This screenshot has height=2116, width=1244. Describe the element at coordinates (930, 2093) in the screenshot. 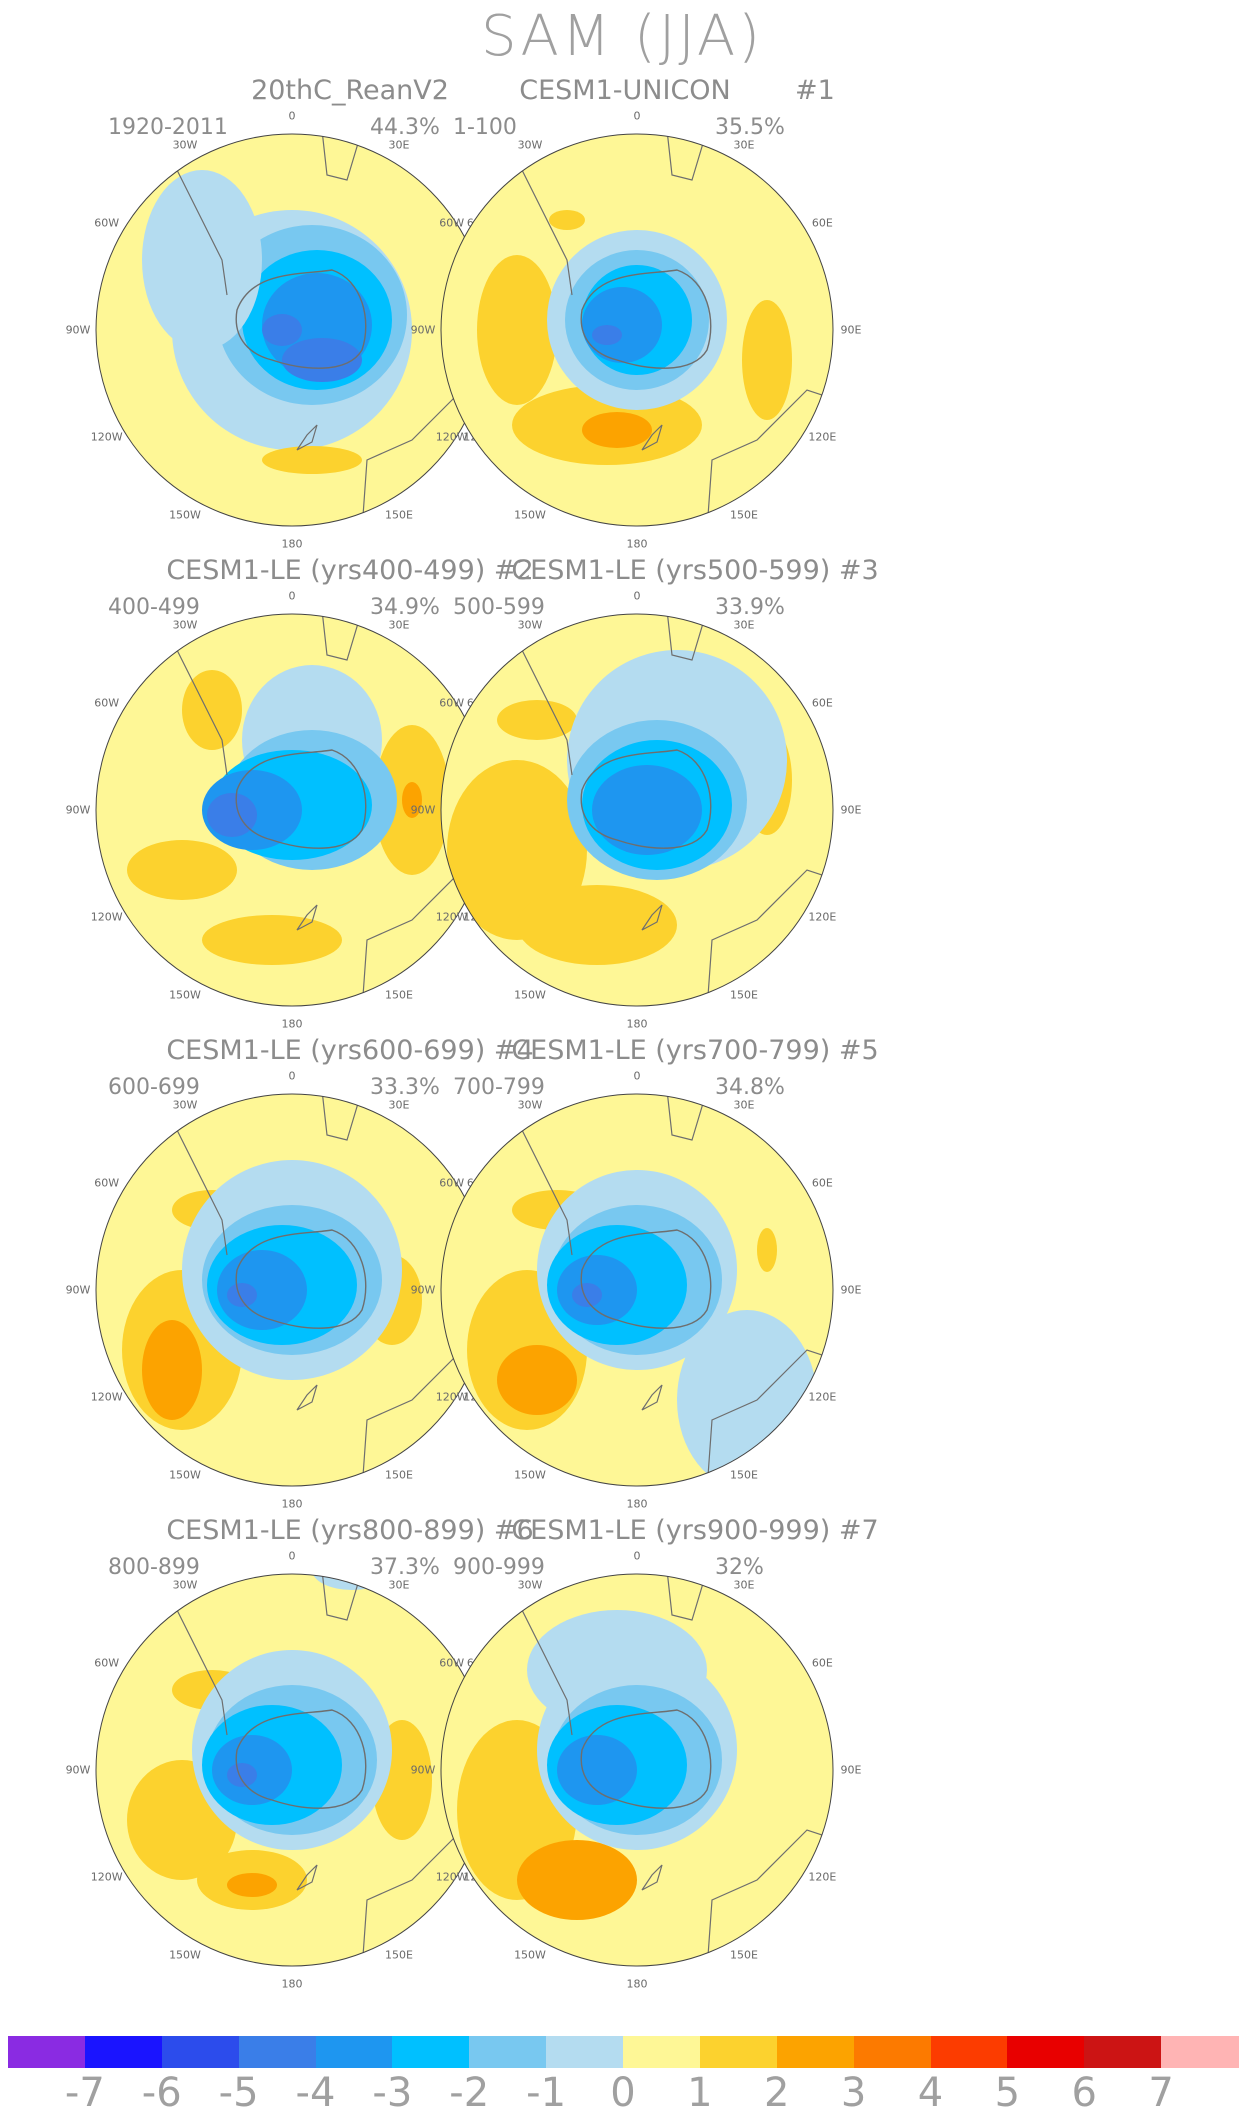

I see `colorbar-label: 4` at that location.